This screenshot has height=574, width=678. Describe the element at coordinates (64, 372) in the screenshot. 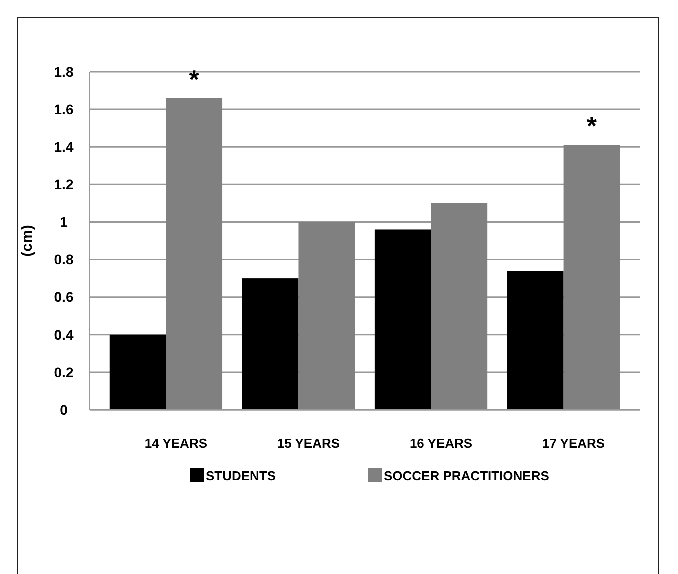

I see `y-tick-label: 0.2` at that location.